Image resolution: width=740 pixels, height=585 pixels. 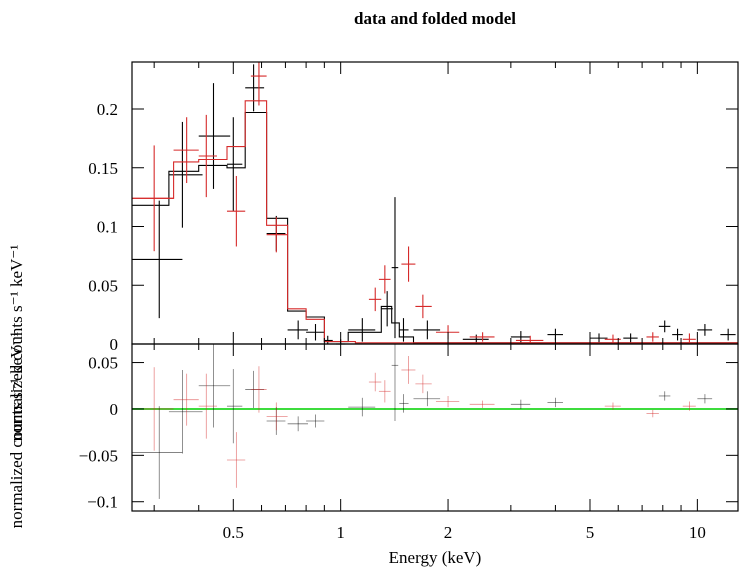 I want to click on y-tick-label: 0.15, so click(x=103, y=168).